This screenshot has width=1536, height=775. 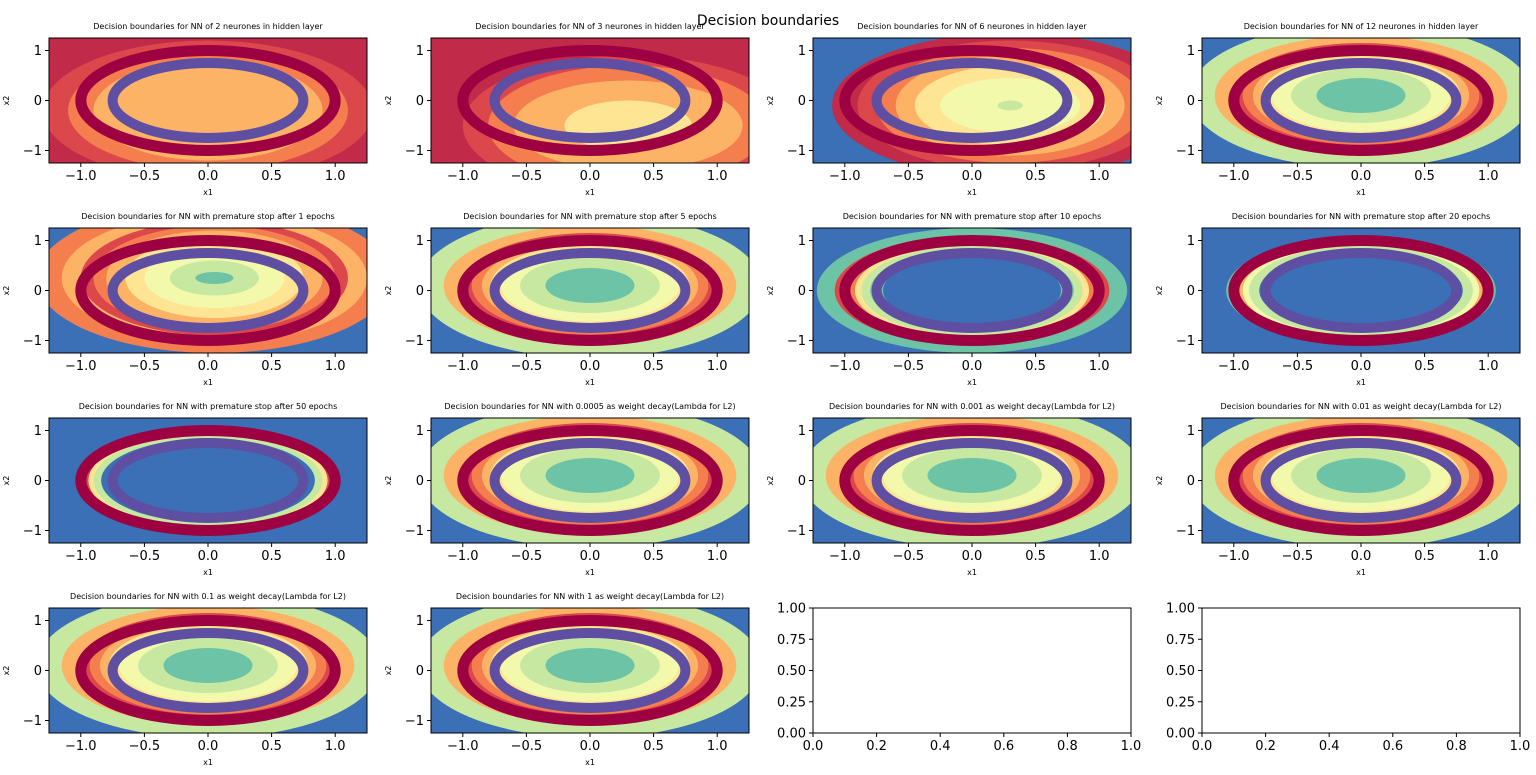 I want to click on y-tick-label: 0.00, so click(x=1180, y=734).